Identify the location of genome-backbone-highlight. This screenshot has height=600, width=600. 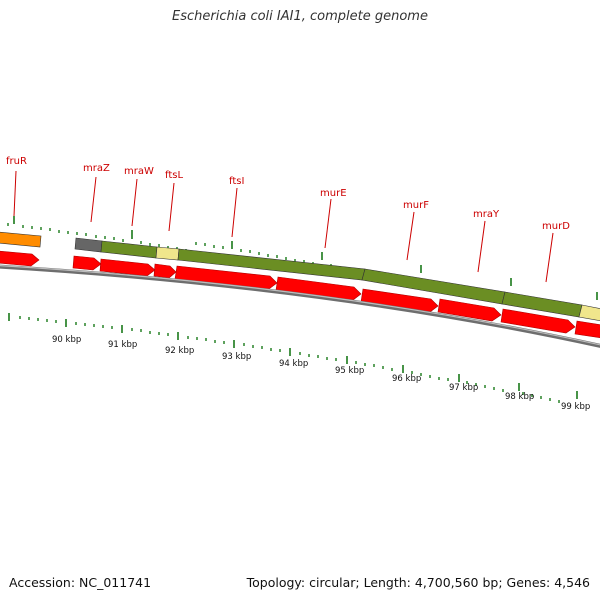
(300, 305).